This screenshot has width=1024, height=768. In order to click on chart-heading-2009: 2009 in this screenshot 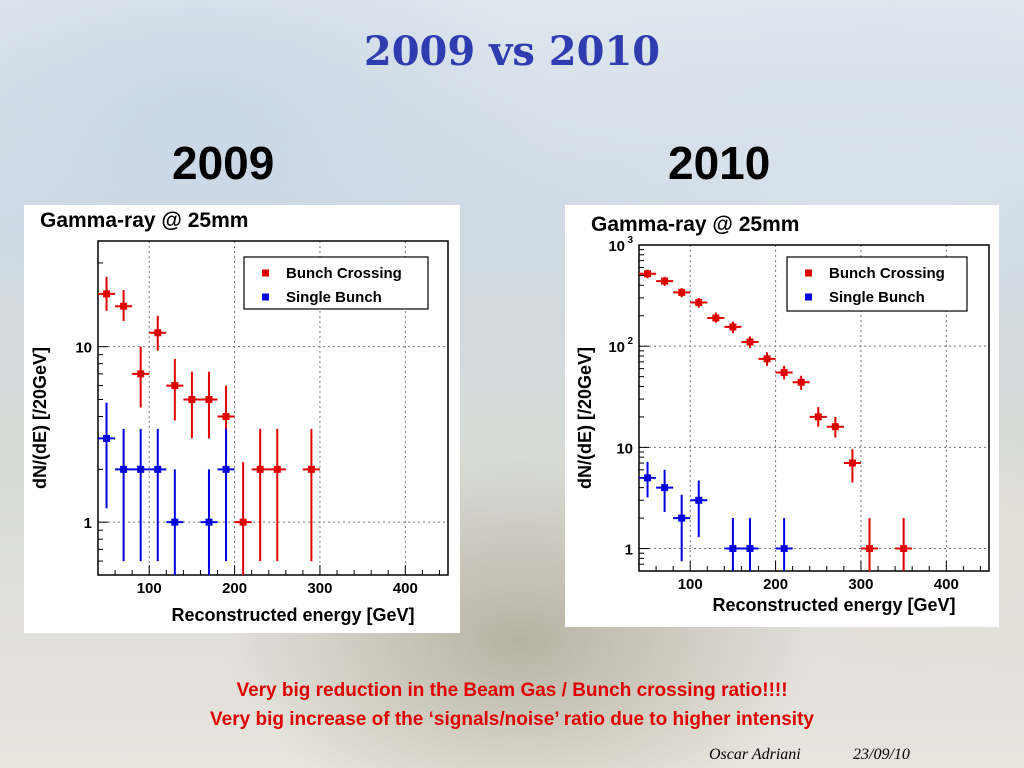, I will do `click(223, 163)`.